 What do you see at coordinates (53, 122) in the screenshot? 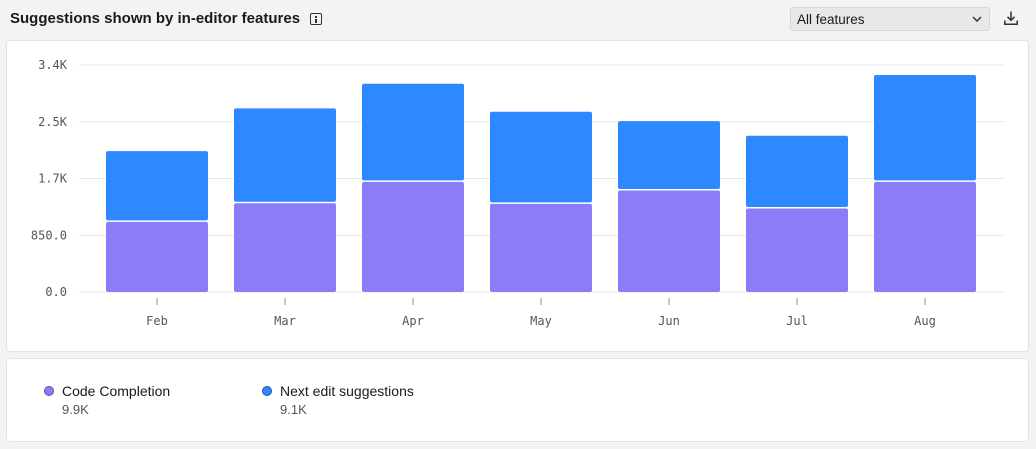
I see `y-tick-label: 2.5K` at bounding box center [53, 122].